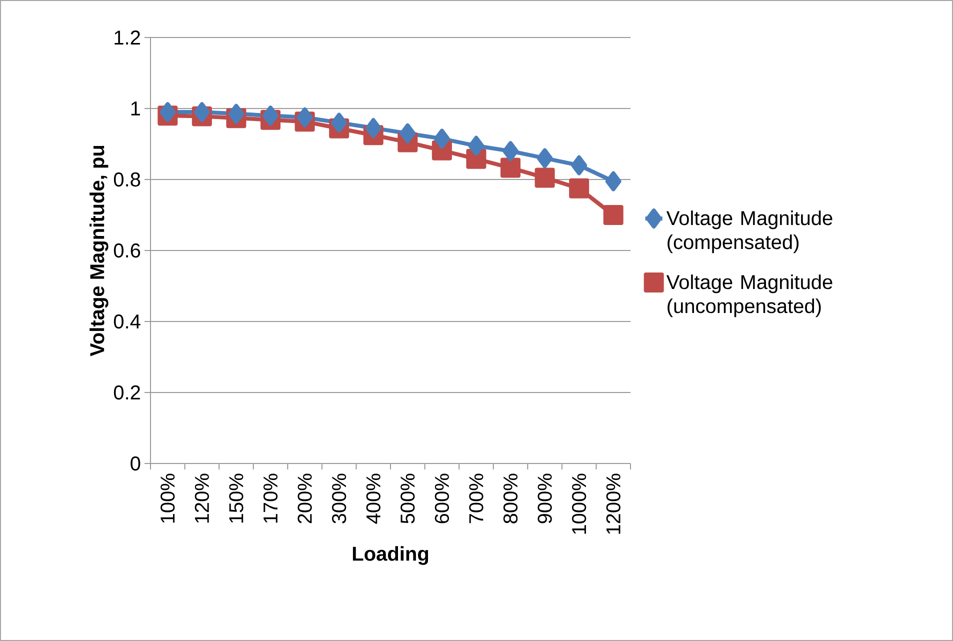 Image resolution: width=953 pixels, height=641 pixels. Describe the element at coordinates (545, 499) in the screenshot. I see `x-tick-label: 900%` at that location.